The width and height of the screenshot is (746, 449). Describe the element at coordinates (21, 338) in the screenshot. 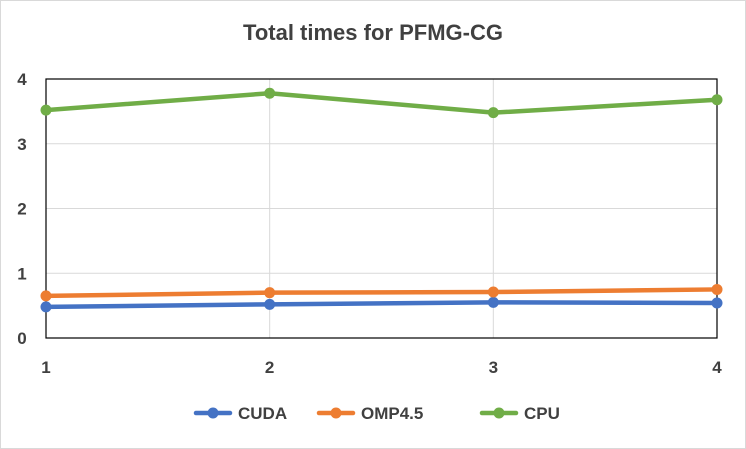

I see `y-tick-label: 0` at that location.